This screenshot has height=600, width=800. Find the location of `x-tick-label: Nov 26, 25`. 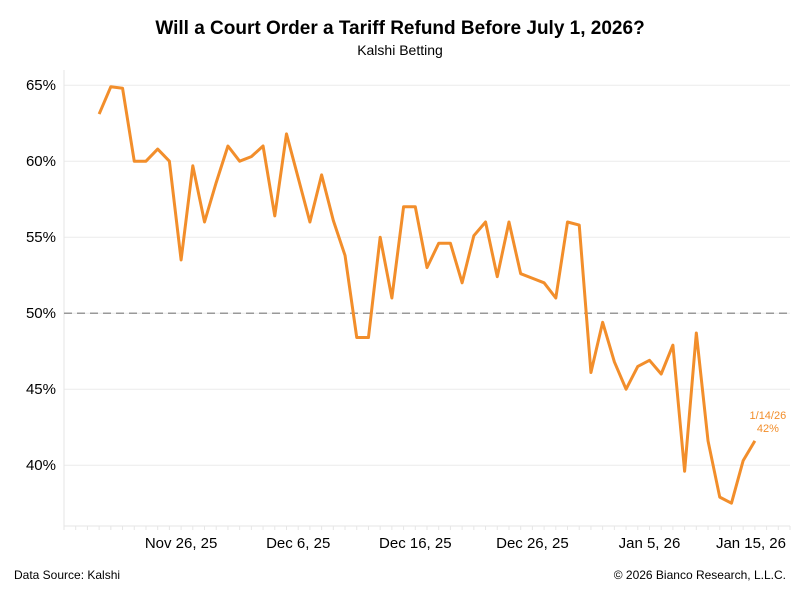

x-tick-label: Nov 26, 25 is located at coordinates (181, 543).